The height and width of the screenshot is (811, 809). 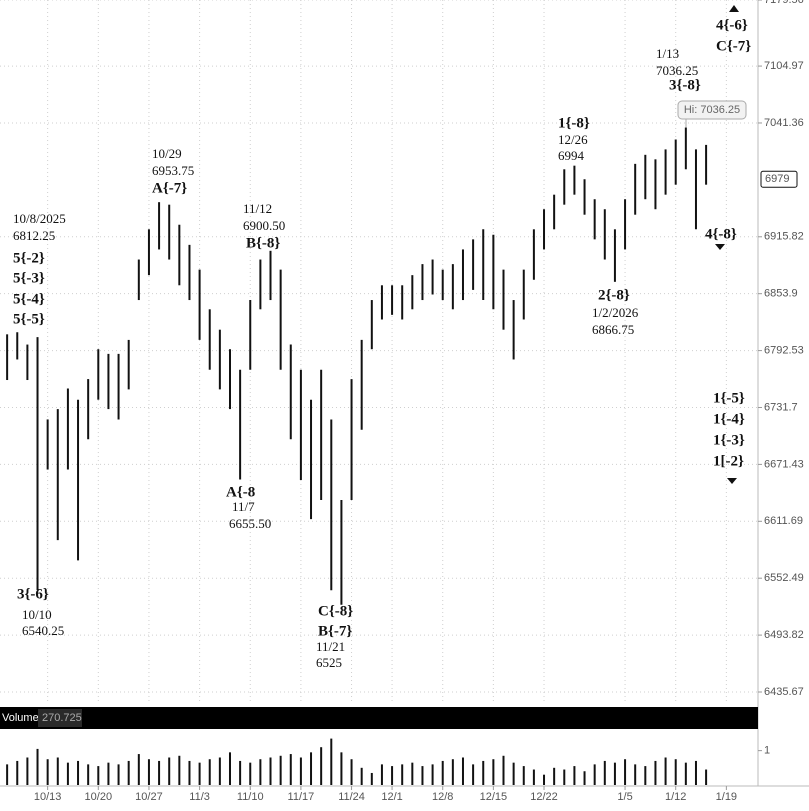 What do you see at coordinates (571, 155) in the screenshot?
I see `annotation: 6994` at bounding box center [571, 155].